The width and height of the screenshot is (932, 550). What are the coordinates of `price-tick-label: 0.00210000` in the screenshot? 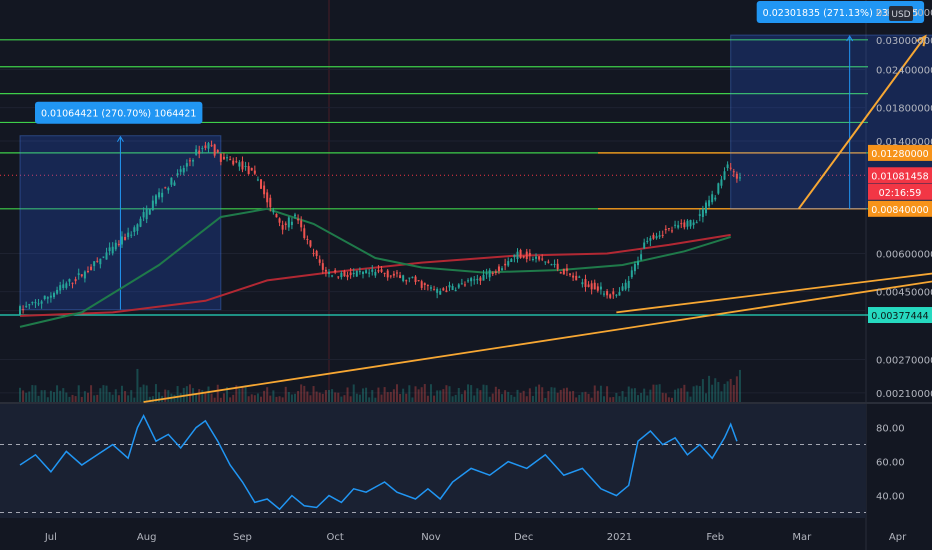 It's located at (904, 394).